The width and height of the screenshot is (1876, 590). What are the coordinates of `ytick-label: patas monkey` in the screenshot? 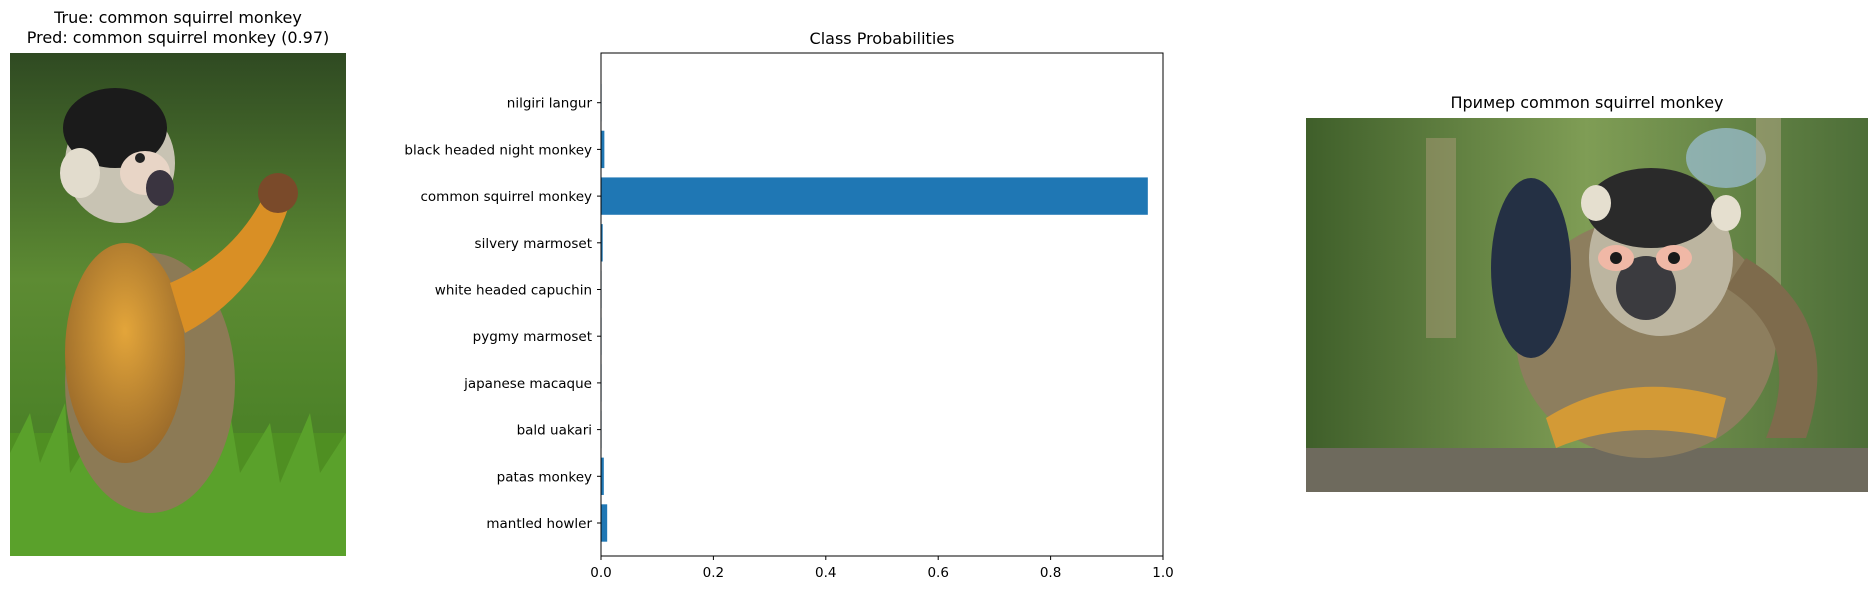 It's located at (544, 477).